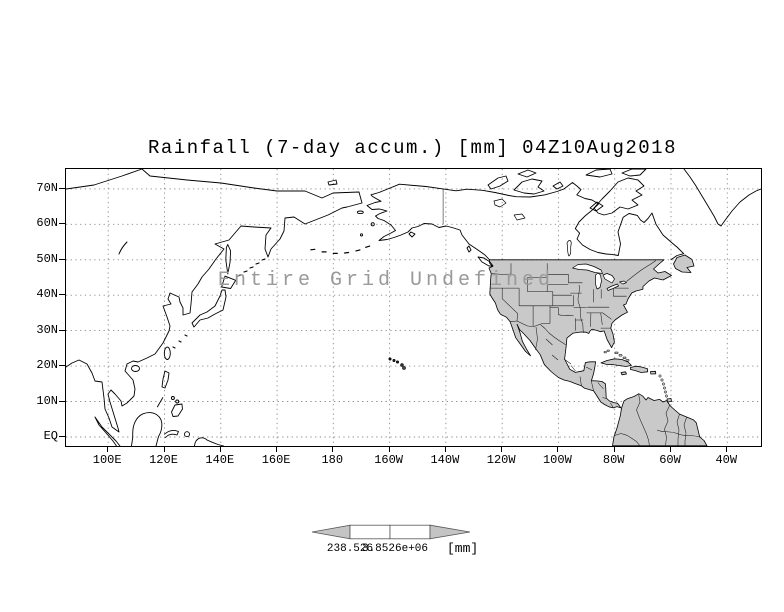  Describe the element at coordinates (529, 186) in the screenshot. I see `island-victoria` at that location.